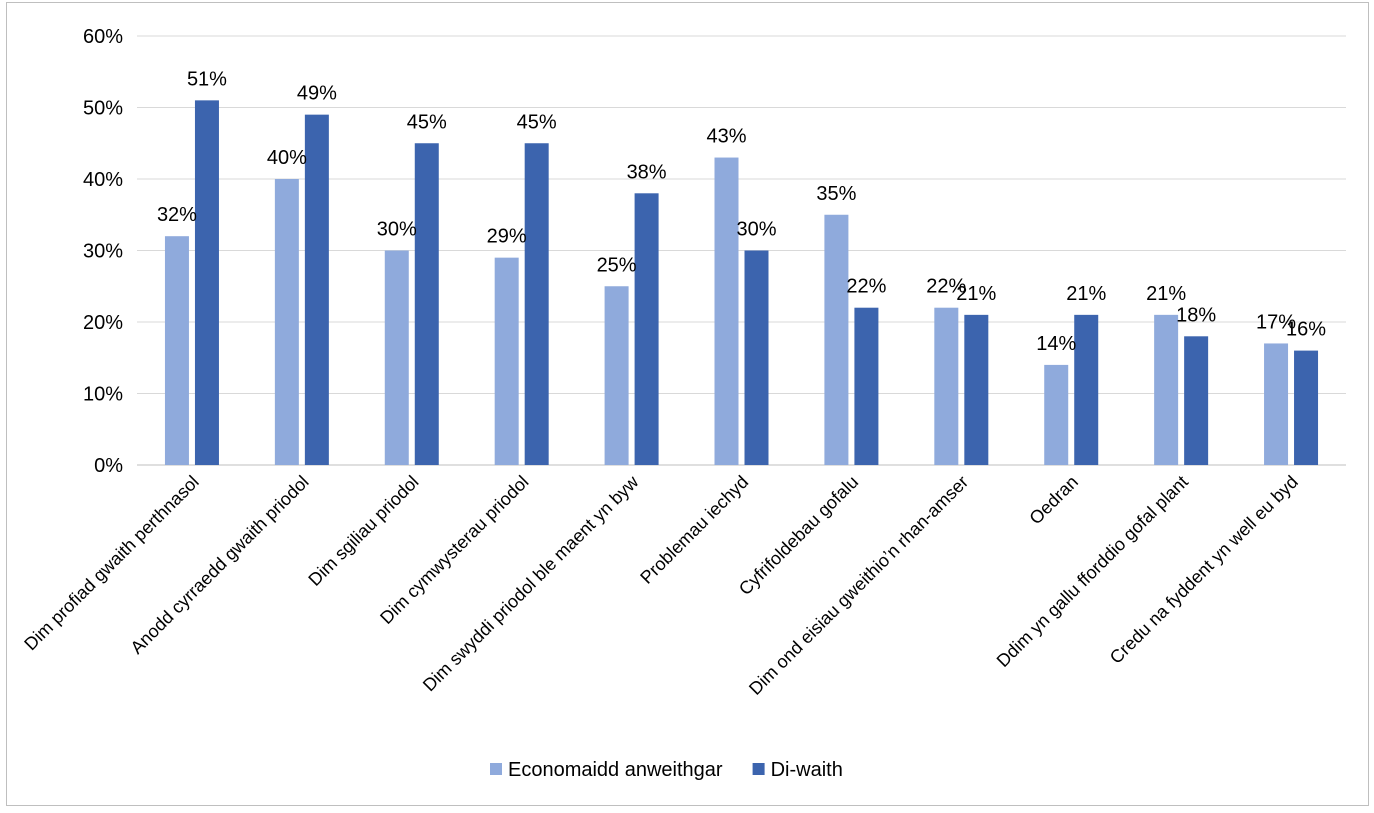 The image size is (1374, 813). What do you see at coordinates (836, 194) in the screenshot?
I see `data-label: 35%` at bounding box center [836, 194].